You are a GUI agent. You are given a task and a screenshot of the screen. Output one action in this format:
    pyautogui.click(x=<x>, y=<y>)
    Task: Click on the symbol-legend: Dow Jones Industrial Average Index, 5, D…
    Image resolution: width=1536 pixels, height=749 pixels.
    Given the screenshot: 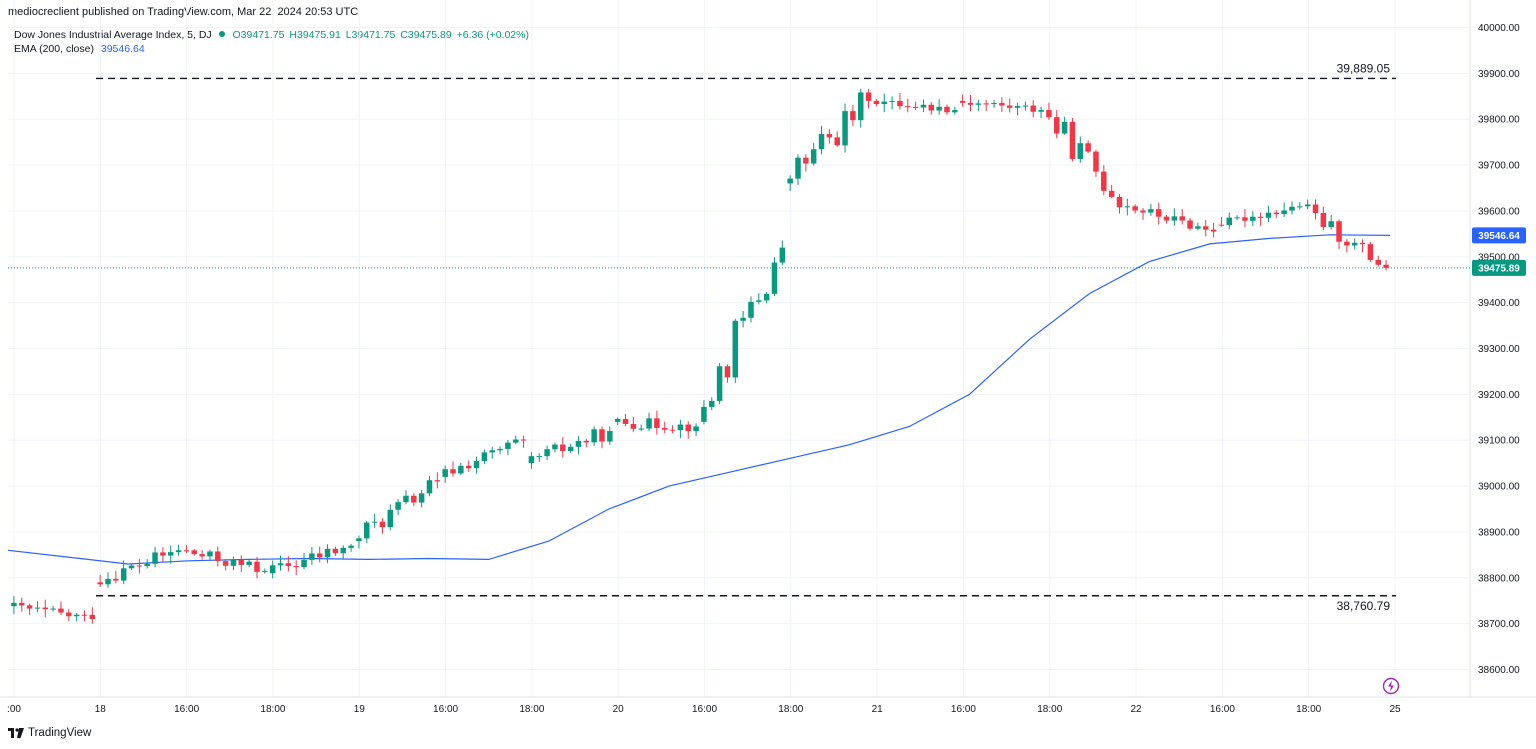 What is the action you would take?
    pyautogui.click(x=271, y=35)
    